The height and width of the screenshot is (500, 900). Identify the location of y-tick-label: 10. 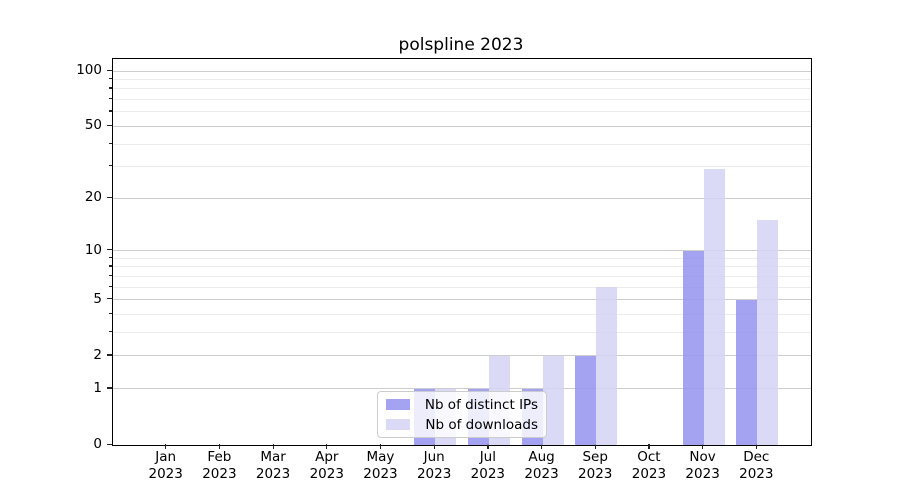
(93, 249).